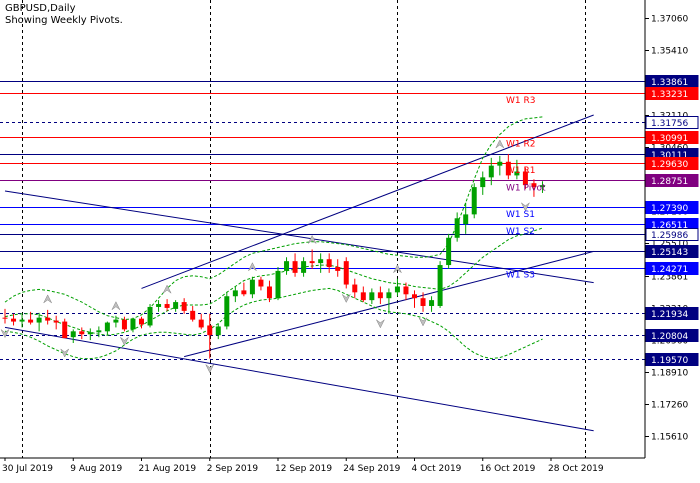  I want to click on y-tick-label: 1.25510, so click(669, 245).